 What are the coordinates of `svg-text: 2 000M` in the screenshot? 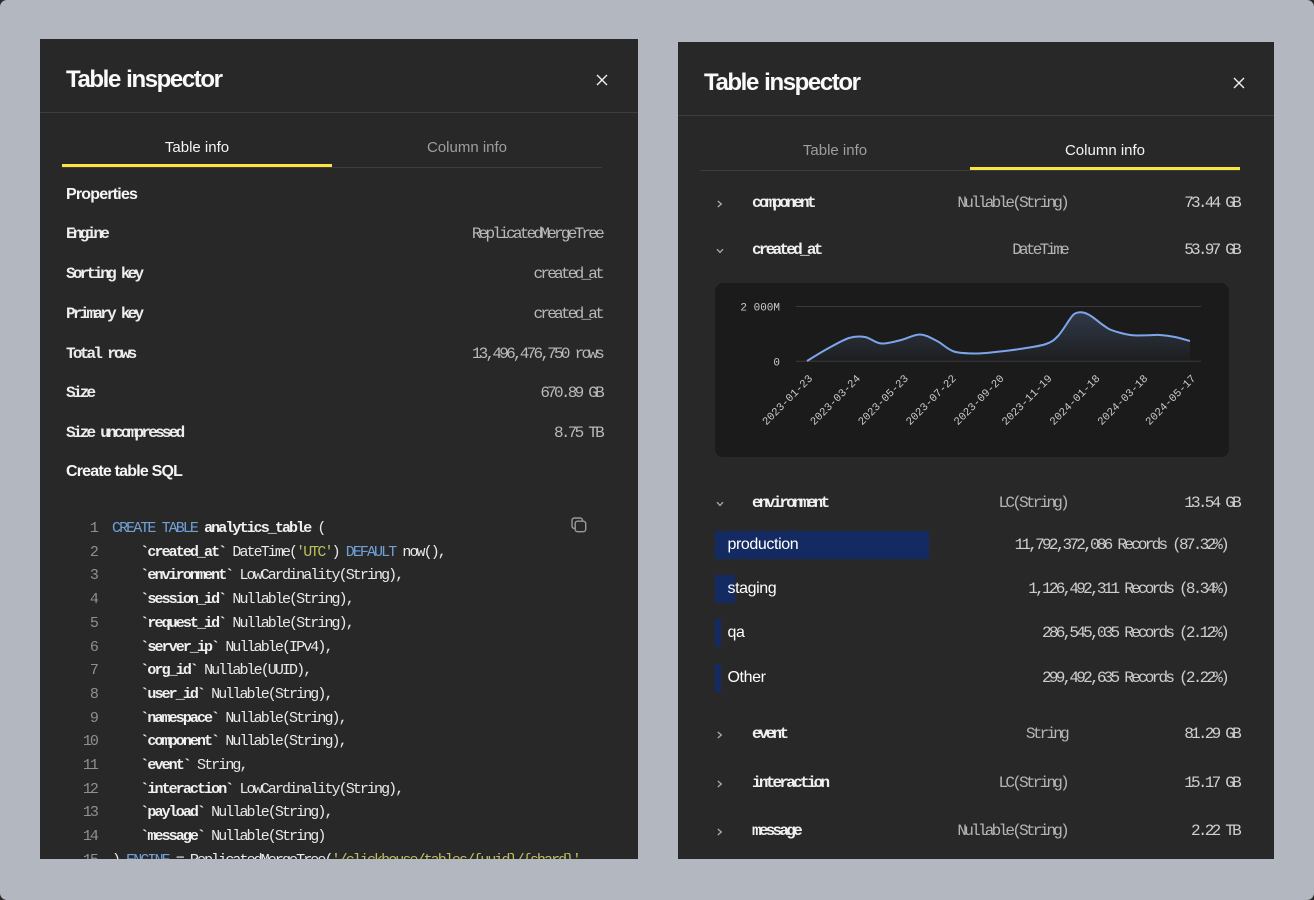 It's located at (760, 309).